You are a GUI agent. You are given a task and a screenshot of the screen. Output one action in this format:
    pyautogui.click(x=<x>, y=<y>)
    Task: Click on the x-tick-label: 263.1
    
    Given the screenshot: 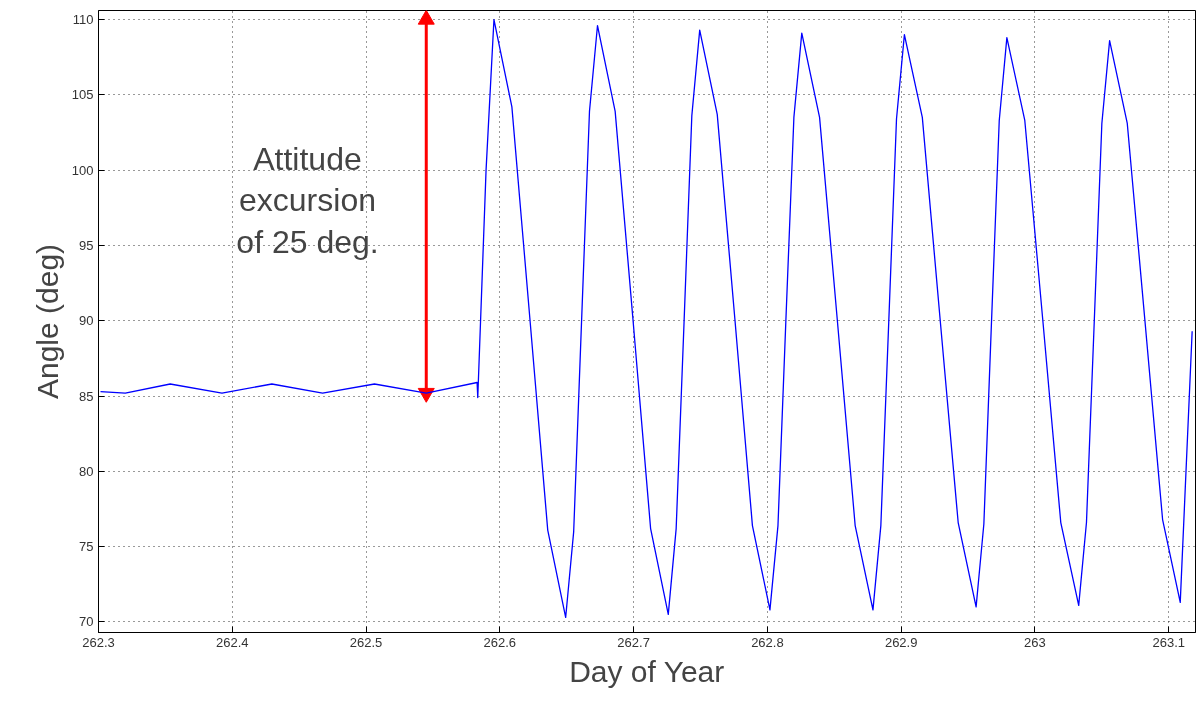 What is the action you would take?
    pyautogui.click(x=1169, y=642)
    